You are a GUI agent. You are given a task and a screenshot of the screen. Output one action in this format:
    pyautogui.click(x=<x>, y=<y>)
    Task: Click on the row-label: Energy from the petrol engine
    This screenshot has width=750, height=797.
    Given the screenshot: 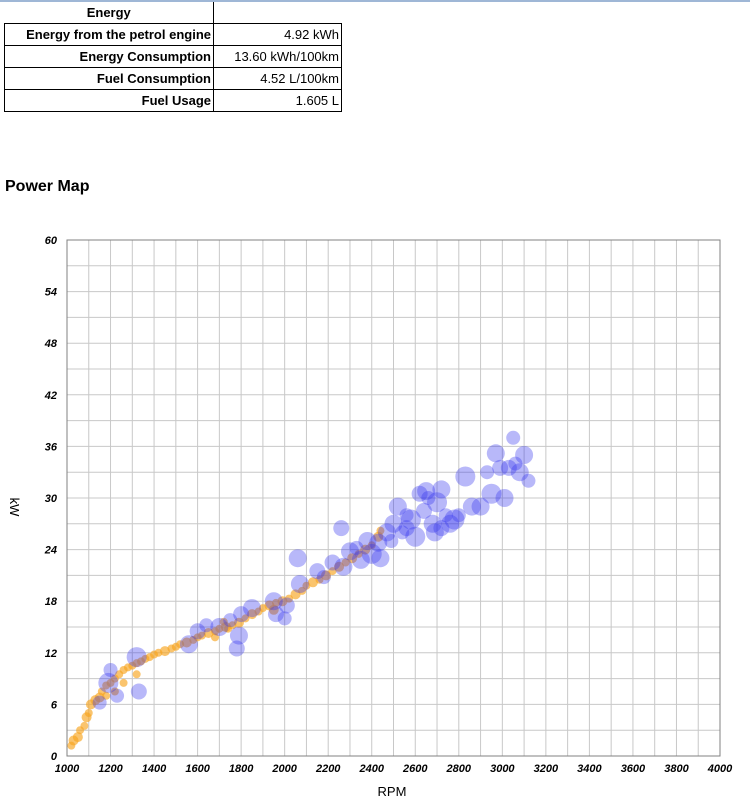 What is the action you would take?
    pyautogui.click(x=109, y=34)
    